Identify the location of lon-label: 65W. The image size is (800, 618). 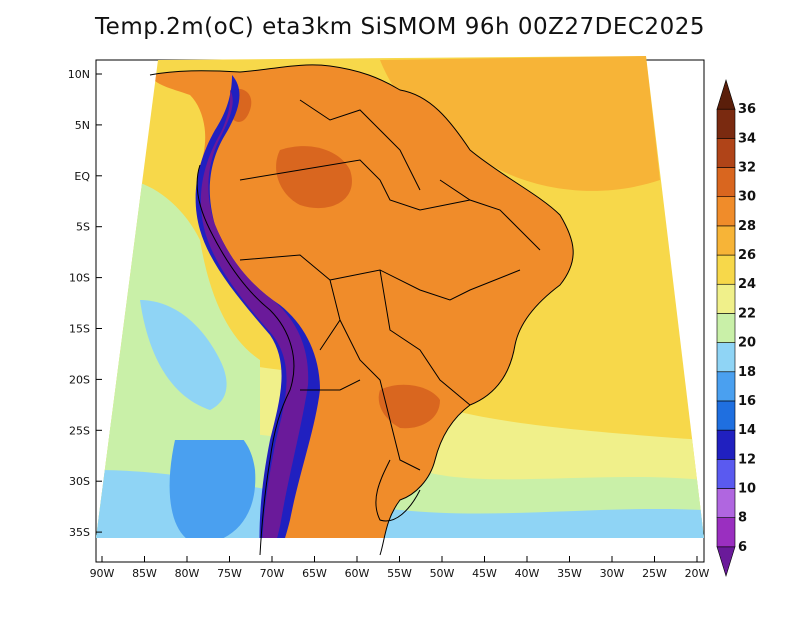
(314, 573).